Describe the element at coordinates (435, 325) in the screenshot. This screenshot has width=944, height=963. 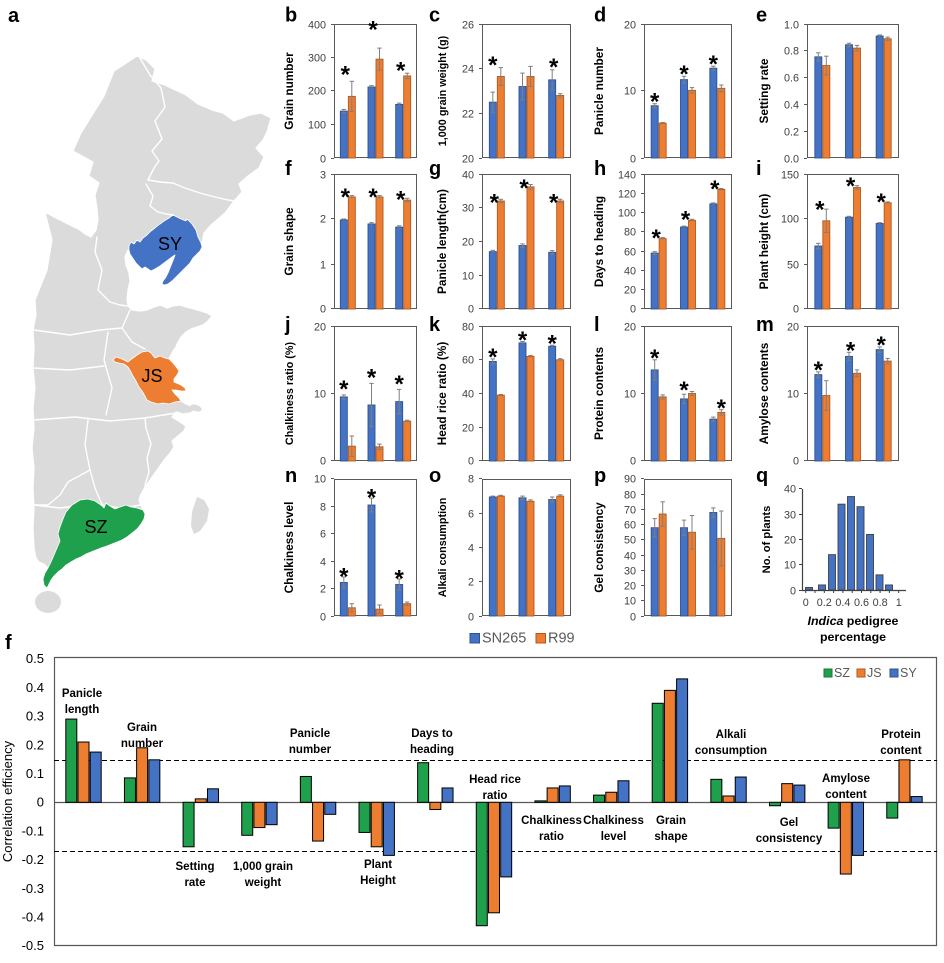
I see `svg-text: k` at that location.